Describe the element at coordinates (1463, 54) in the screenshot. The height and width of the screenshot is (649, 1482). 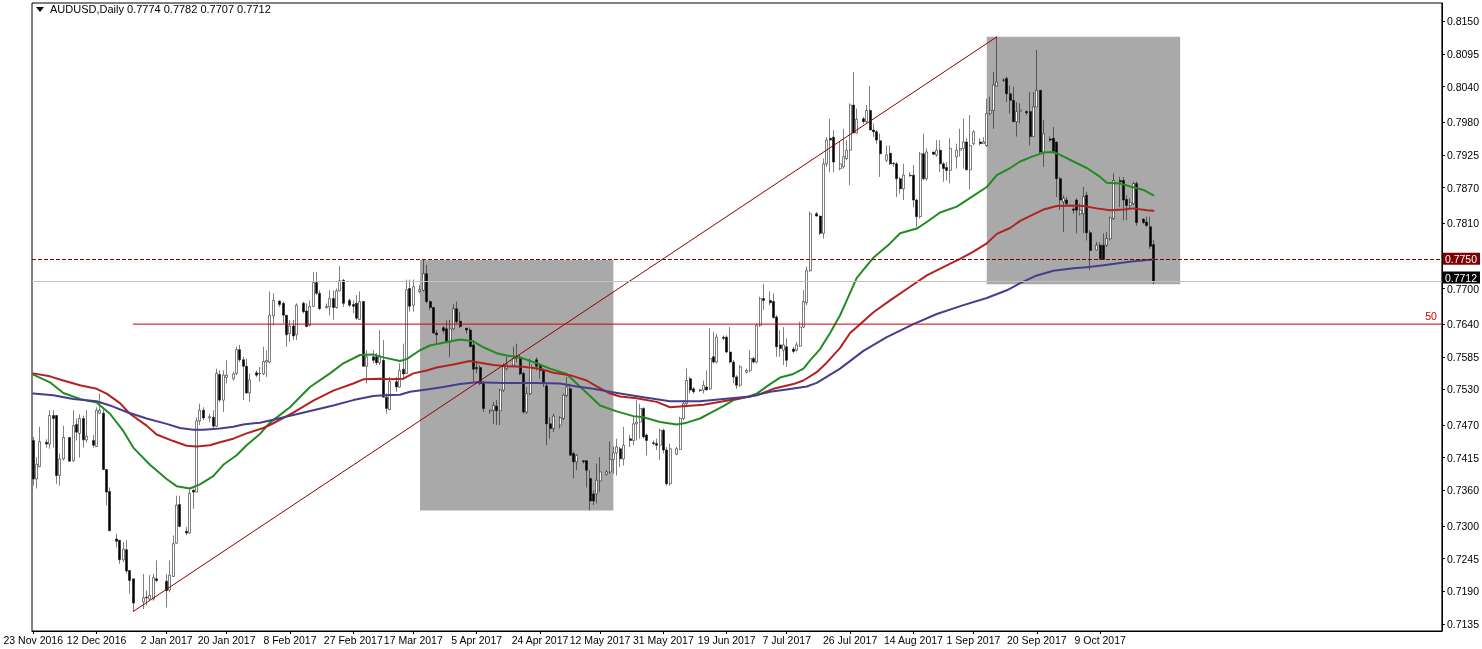
I see `y-tick-label: 0.8095` at that location.